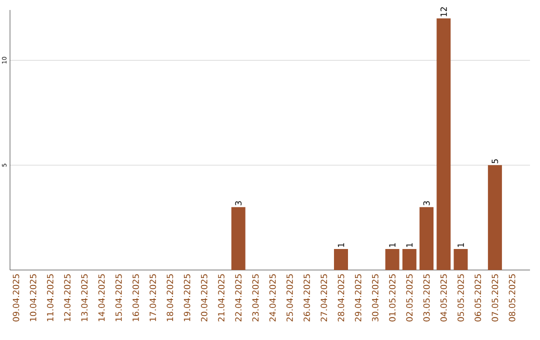  Describe the element at coordinates (443, 11) in the screenshot. I see `data-label: 12` at that location.